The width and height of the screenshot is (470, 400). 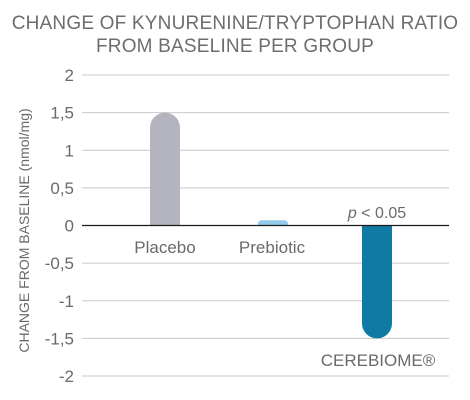 What do you see at coordinates (69, 150) in the screenshot?
I see `y-tick-label: 1` at bounding box center [69, 150].